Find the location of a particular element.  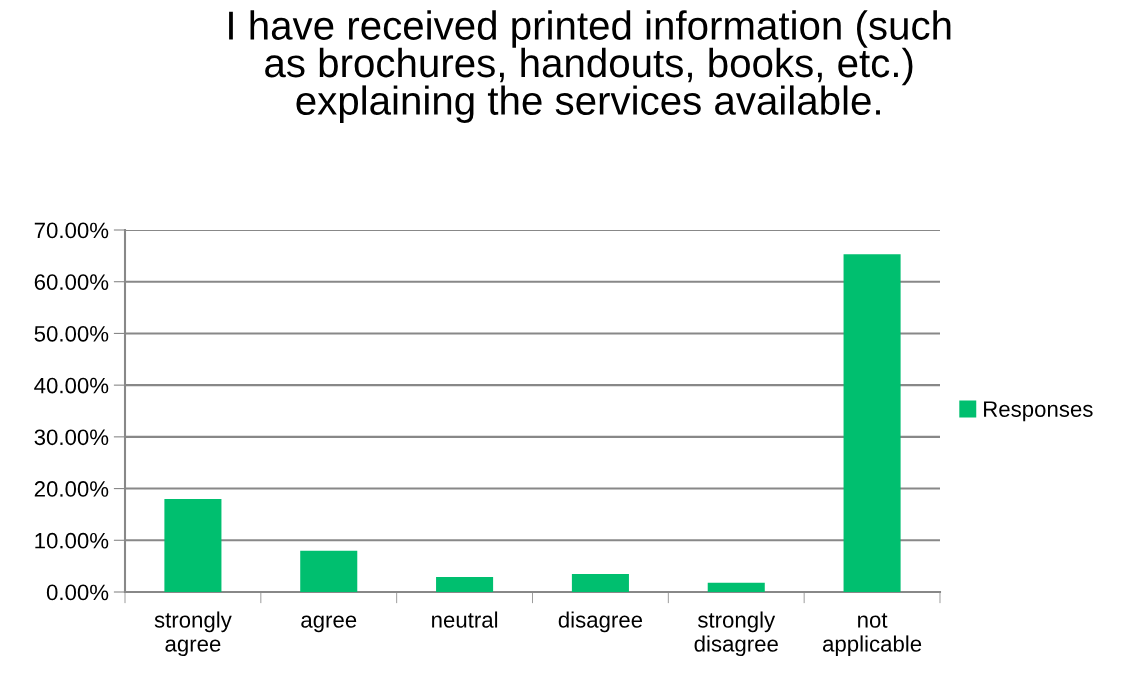

y-tick-label: 60.00% is located at coordinates (71, 282).